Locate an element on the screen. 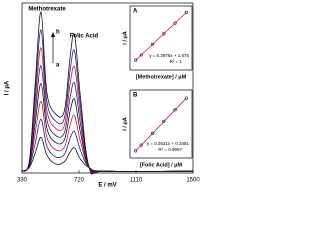  x-tick-label: 1500 is located at coordinates (193, 181).